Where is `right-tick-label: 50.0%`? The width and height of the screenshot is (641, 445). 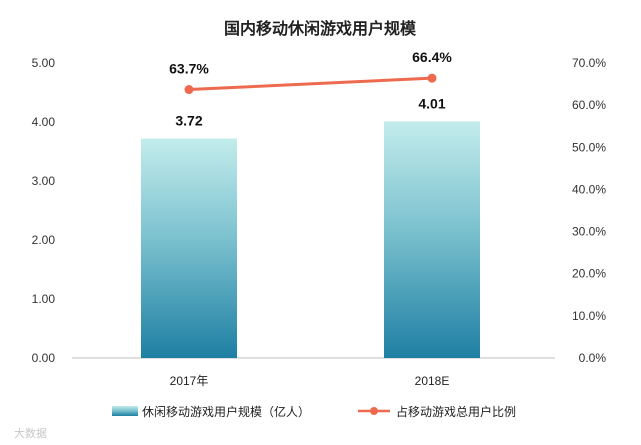 right-tick-label: 50.0% is located at coordinates (589, 147).